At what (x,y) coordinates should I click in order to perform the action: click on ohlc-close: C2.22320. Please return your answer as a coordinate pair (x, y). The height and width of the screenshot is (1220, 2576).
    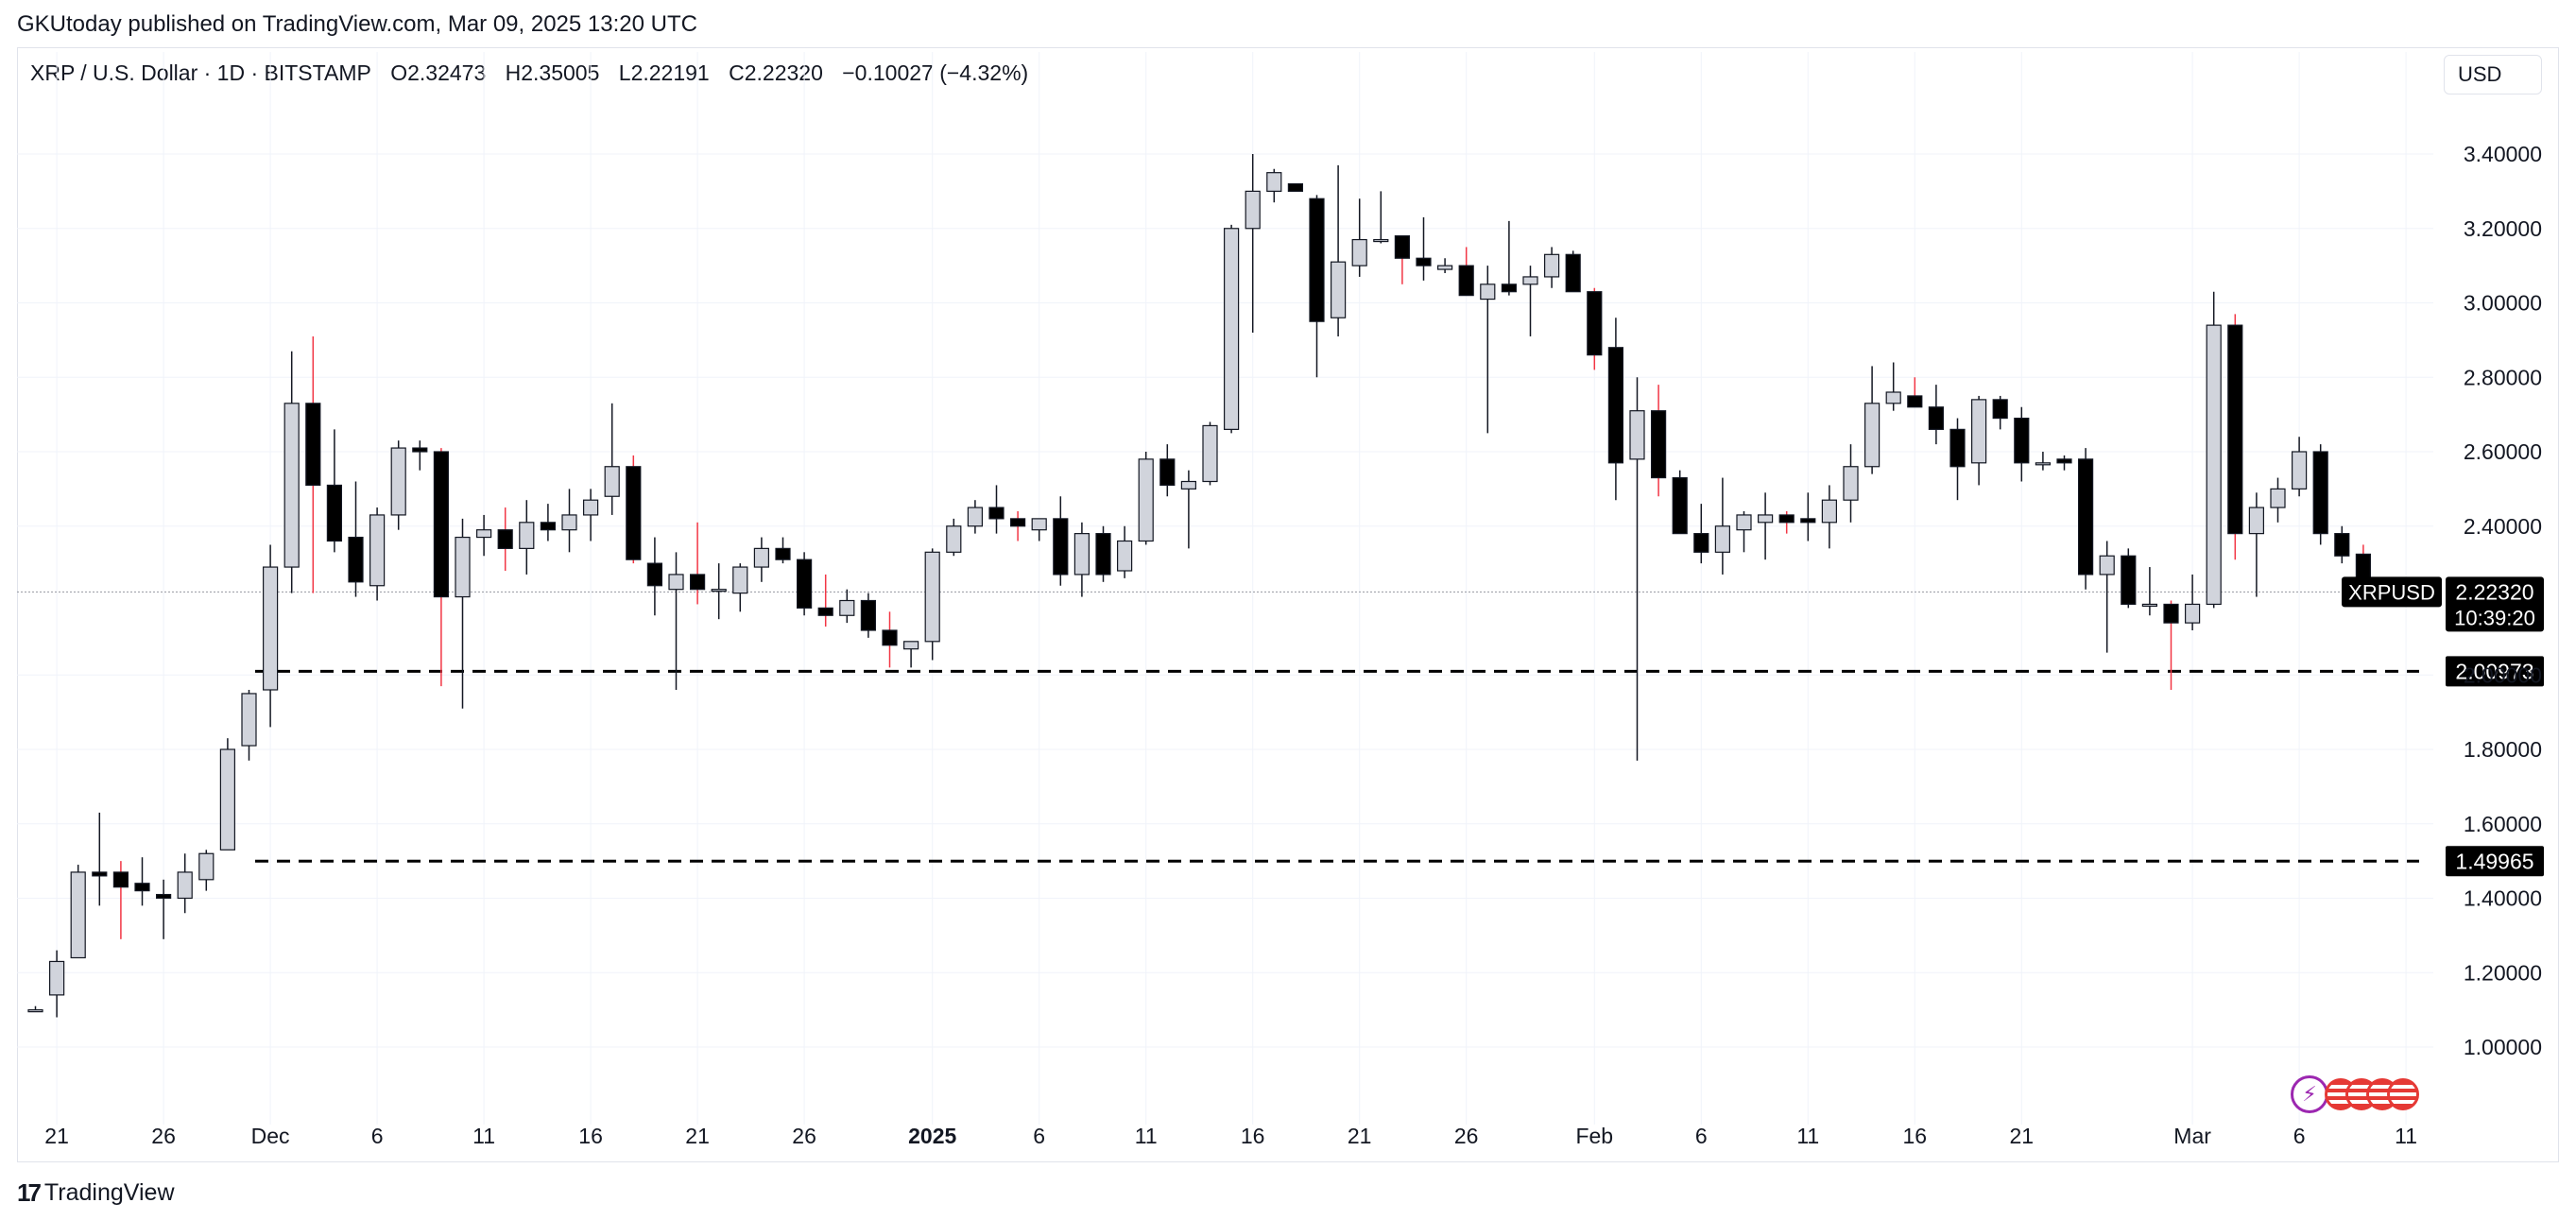
    Looking at the image, I should click on (776, 72).